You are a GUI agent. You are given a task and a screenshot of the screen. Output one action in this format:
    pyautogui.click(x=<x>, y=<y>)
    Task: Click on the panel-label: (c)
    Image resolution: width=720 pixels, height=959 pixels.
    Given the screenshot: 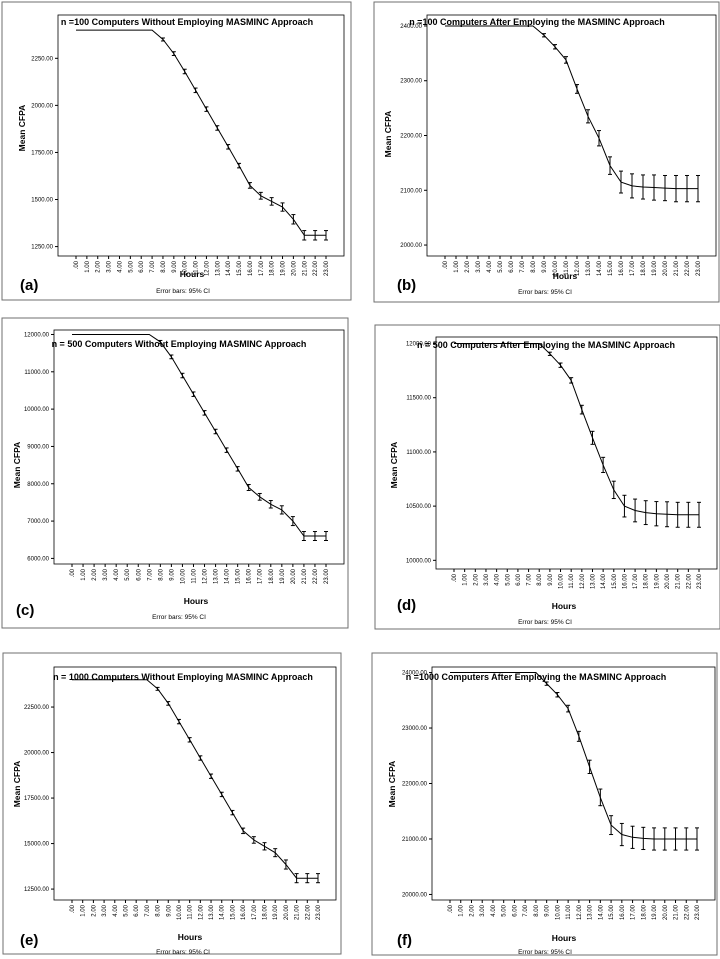 What is the action you would take?
    pyautogui.click(x=25, y=610)
    